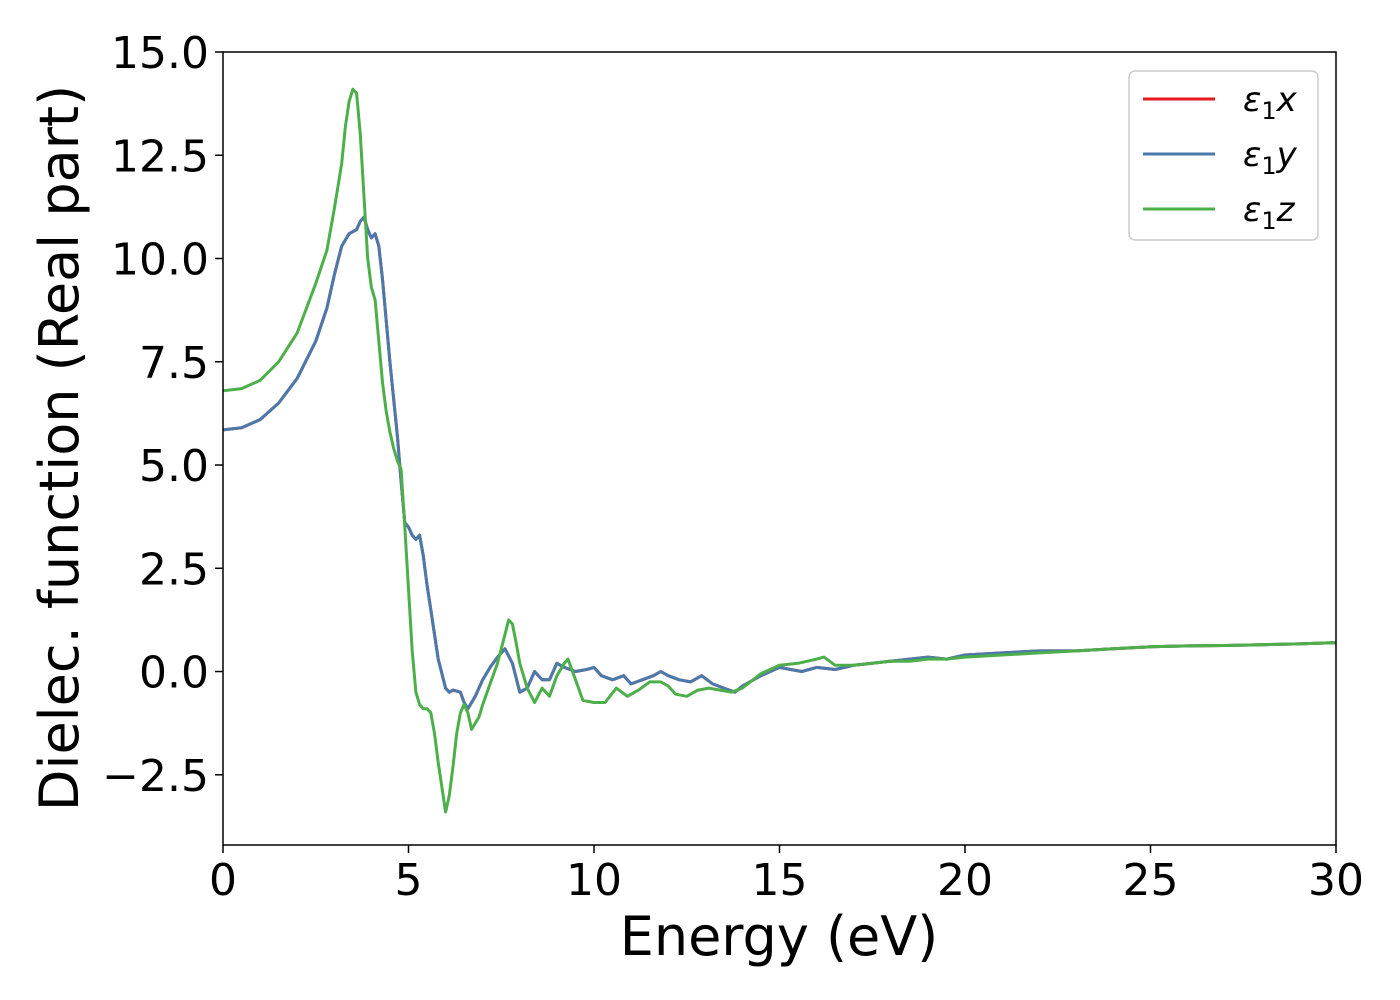 The width and height of the screenshot is (1400, 1000). What do you see at coordinates (780, 880) in the screenshot?
I see `x-tick-label: 15` at bounding box center [780, 880].